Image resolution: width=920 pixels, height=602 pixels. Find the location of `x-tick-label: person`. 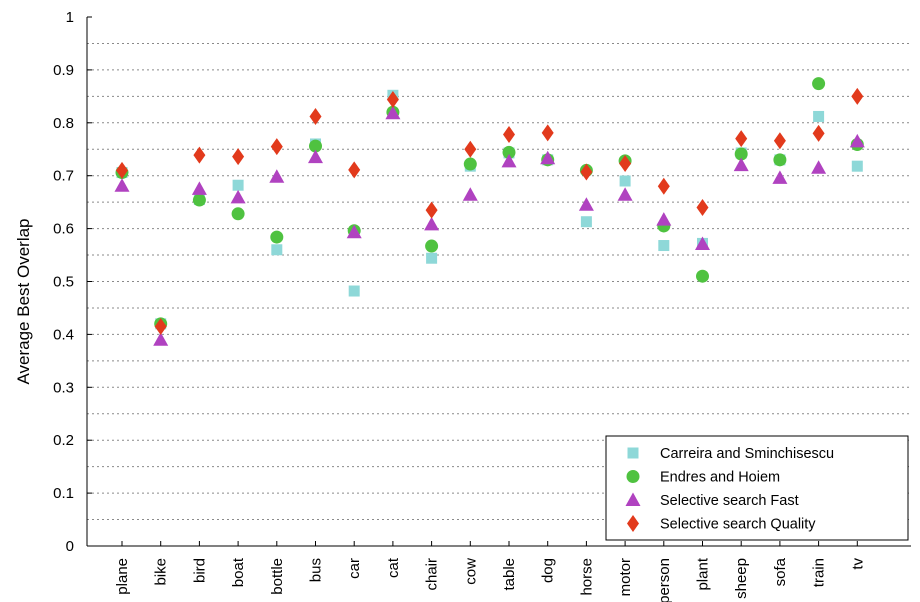

x-tick-label: person is located at coordinates (664, 580).